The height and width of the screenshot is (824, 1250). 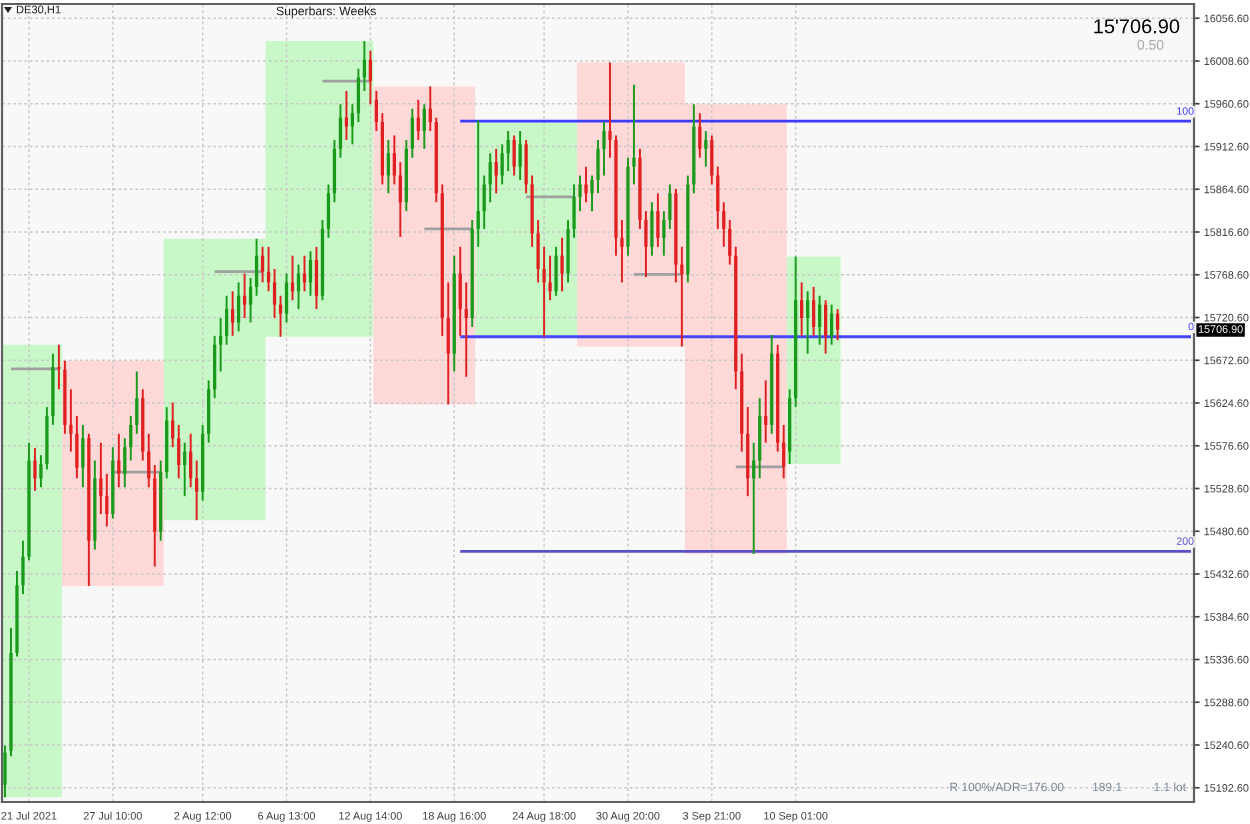 What do you see at coordinates (1137, 26) in the screenshot?
I see `annotation: 15'706.90` at bounding box center [1137, 26].